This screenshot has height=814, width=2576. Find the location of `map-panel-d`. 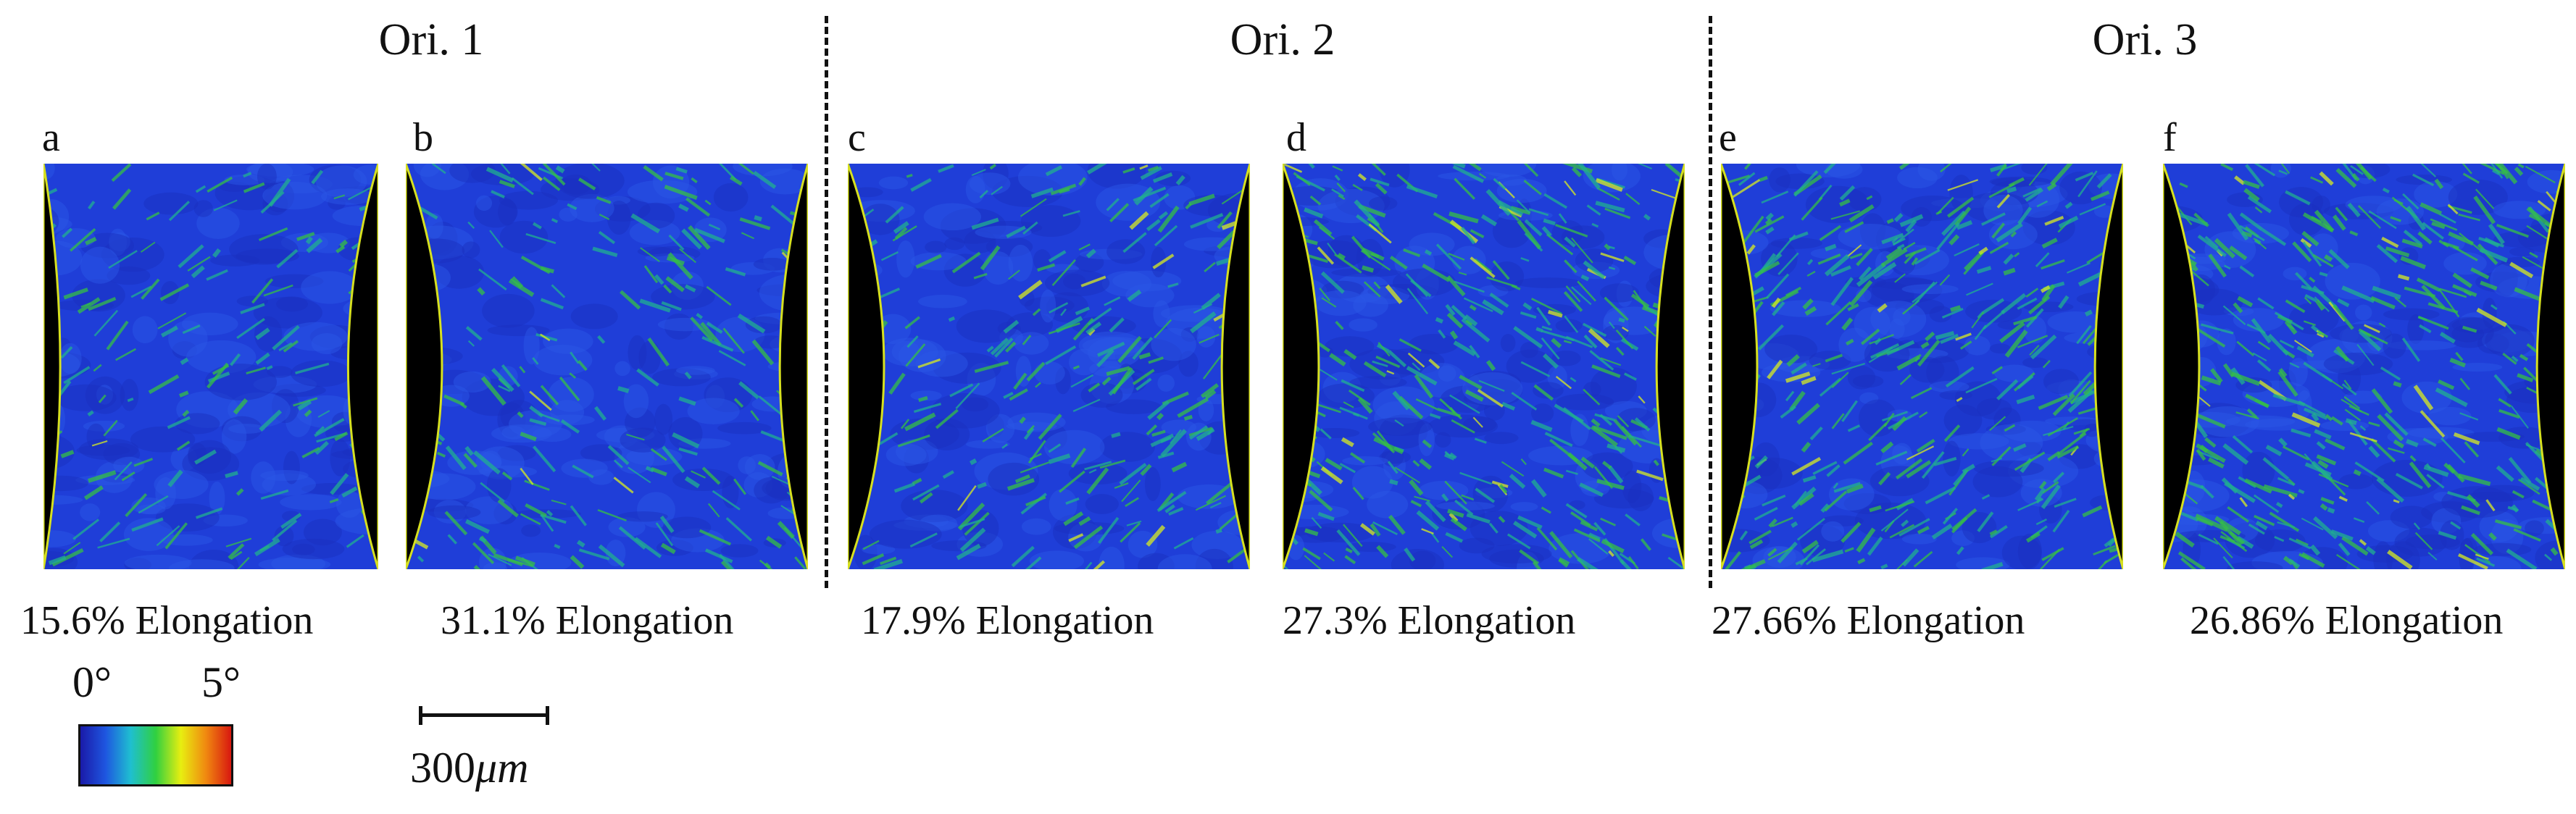

map-panel-d is located at coordinates (1484, 366).